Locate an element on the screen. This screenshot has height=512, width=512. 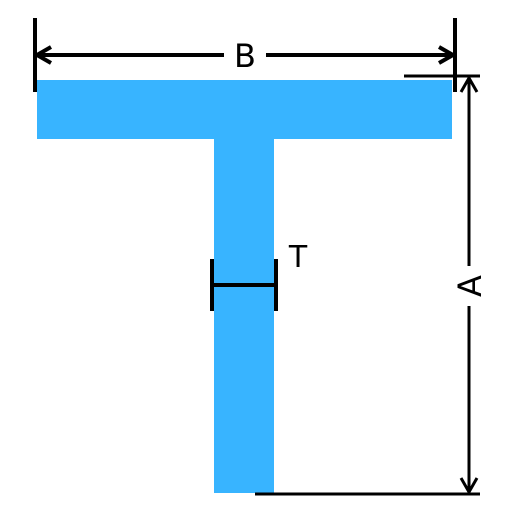
dimension-b-right-arrow is located at coordinates (448, 55).